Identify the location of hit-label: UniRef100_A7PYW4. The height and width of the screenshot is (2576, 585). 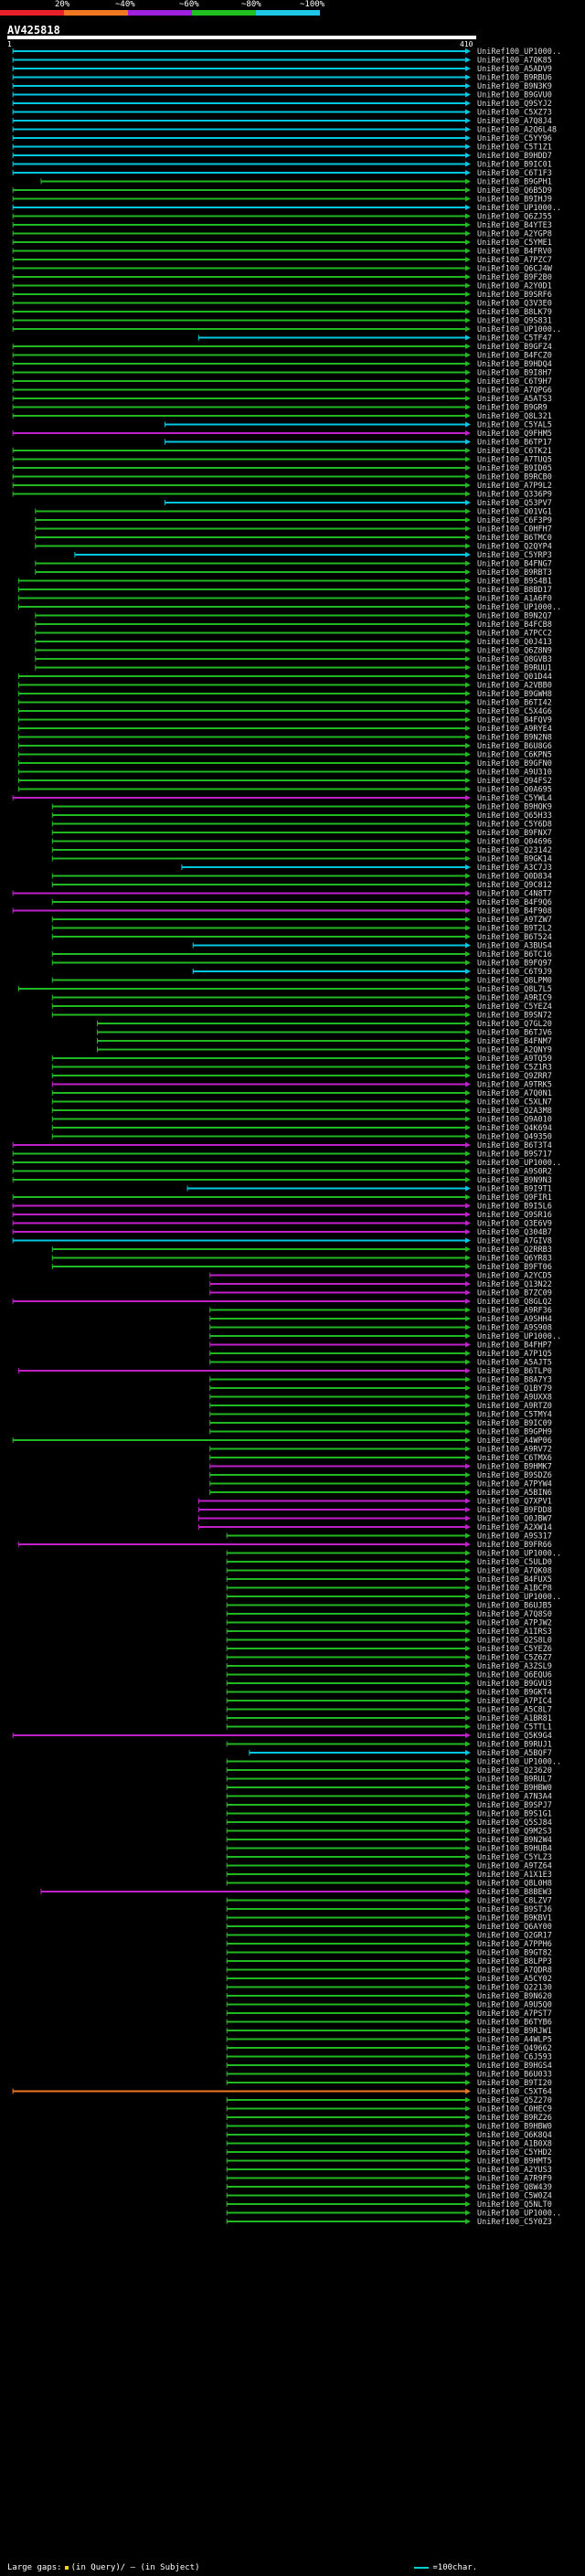
(514, 1484).